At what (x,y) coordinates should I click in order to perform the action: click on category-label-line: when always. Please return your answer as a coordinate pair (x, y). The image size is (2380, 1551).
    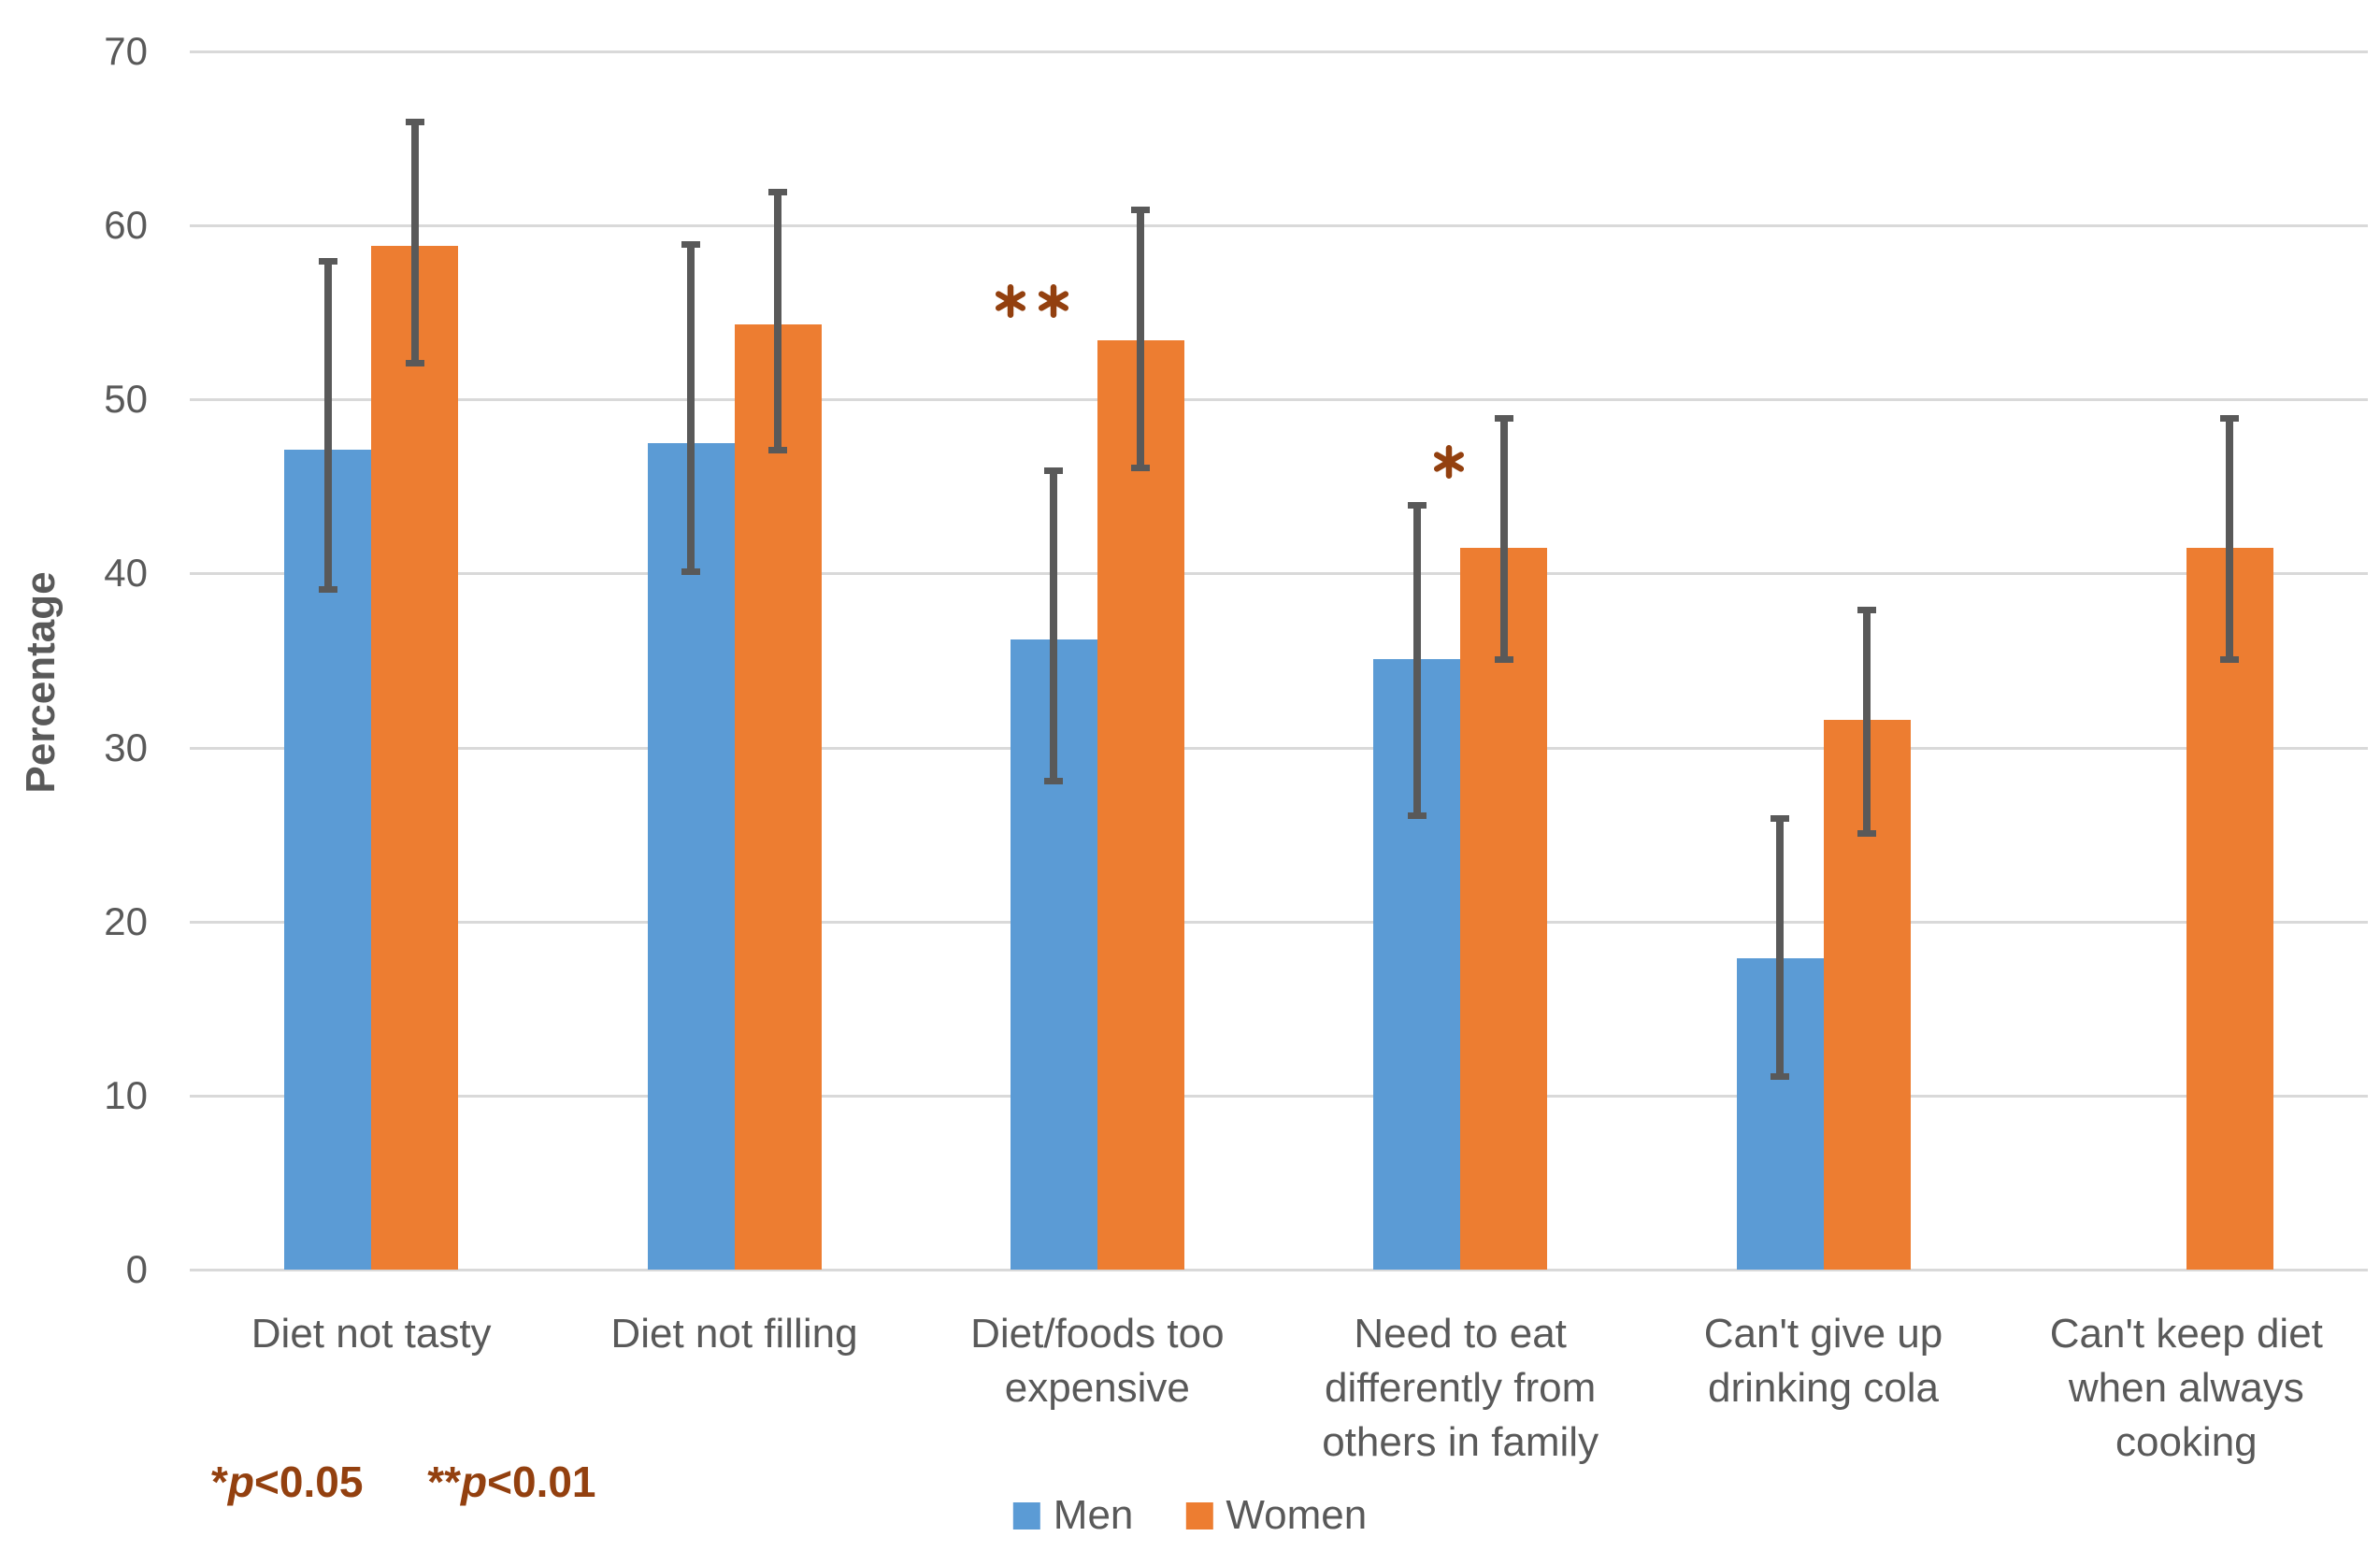
    Looking at the image, I should click on (2186, 1388).